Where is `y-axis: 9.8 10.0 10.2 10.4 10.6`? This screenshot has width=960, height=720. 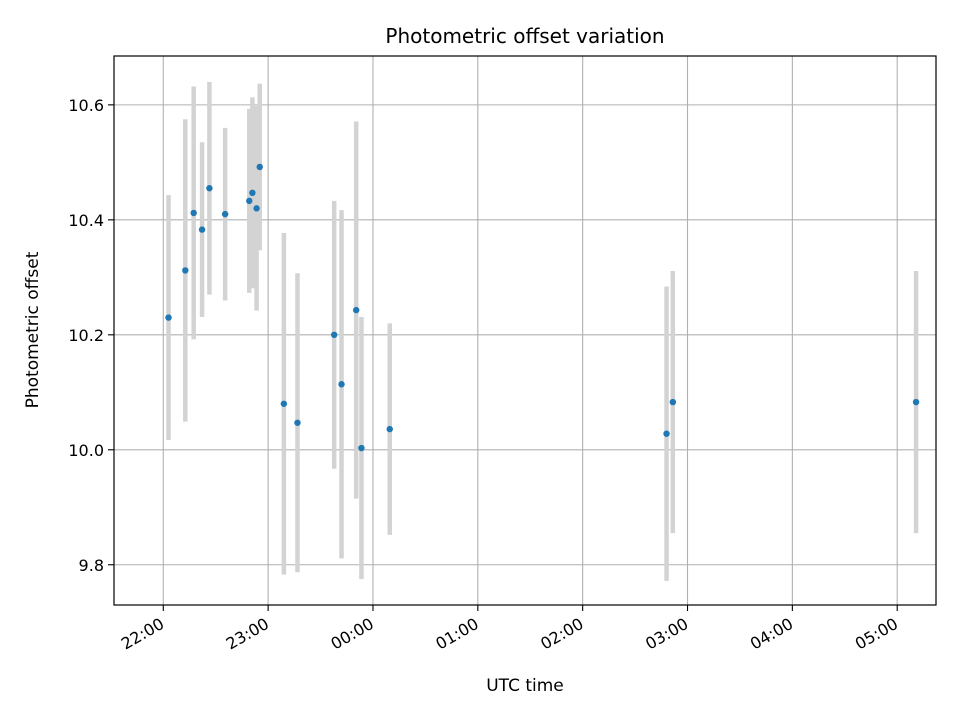
y-axis: 9.8 10.0 10.2 10.4 10.6 is located at coordinates (91, 335).